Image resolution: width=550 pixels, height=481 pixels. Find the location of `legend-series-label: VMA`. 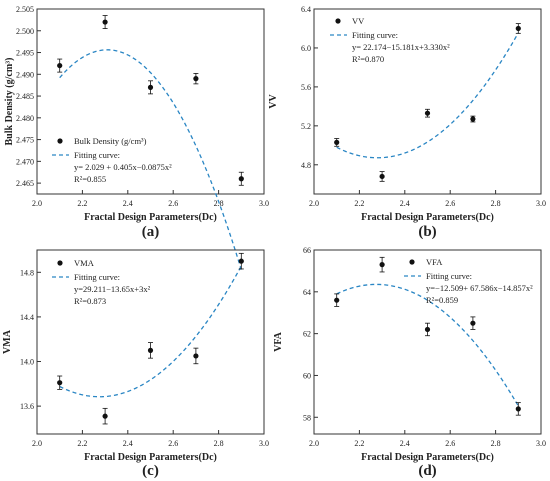

legend-series-label: VMA is located at coordinates (84, 263).